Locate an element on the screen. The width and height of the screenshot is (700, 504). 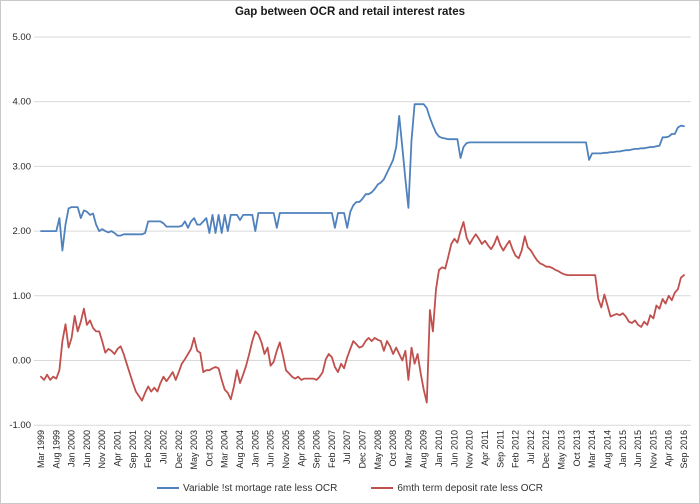
legend-item-mortgage-rate: Variable !st mortage rate less OCR is located at coordinates (247, 488).